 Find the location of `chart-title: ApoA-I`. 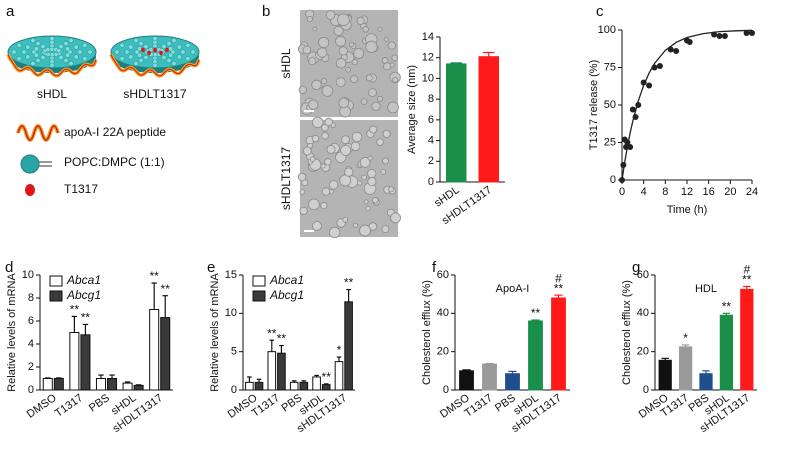

chart-title: ApoA-I is located at coordinates (513, 289).